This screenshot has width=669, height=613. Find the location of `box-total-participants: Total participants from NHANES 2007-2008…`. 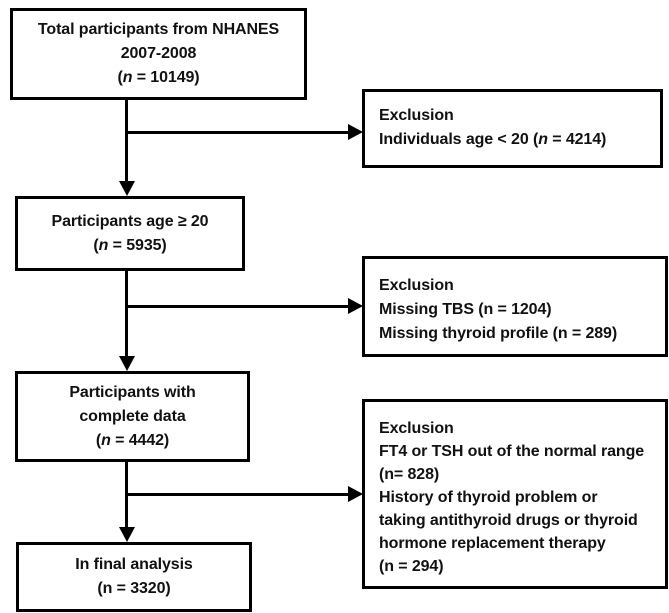

box-total-participants: Total participants from NHANES 2007-2008… is located at coordinates (158, 54).